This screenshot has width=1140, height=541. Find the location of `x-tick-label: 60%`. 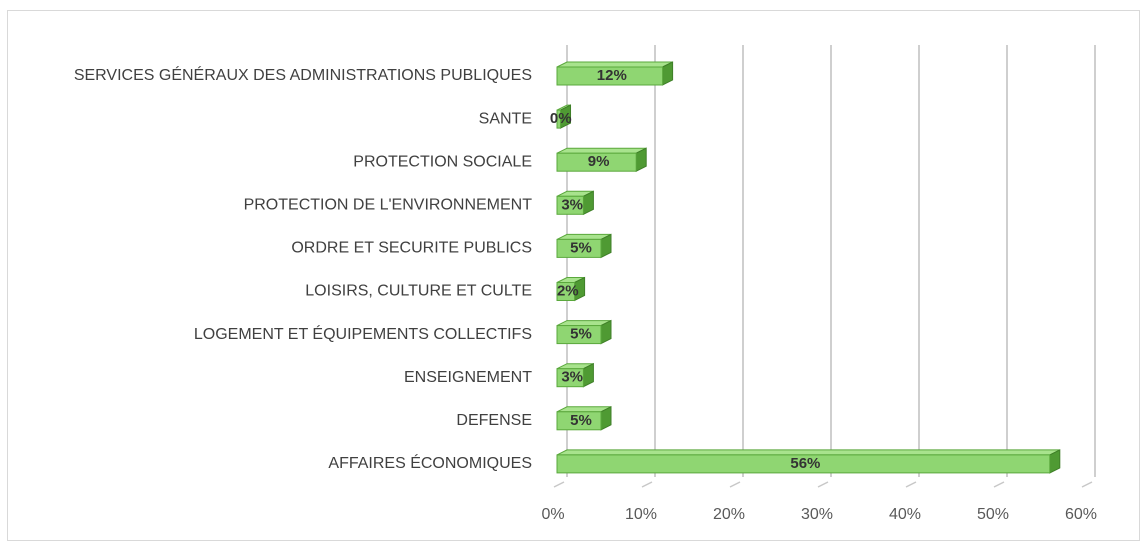

x-tick-label: 60% is located at coordinates (1081, 514).